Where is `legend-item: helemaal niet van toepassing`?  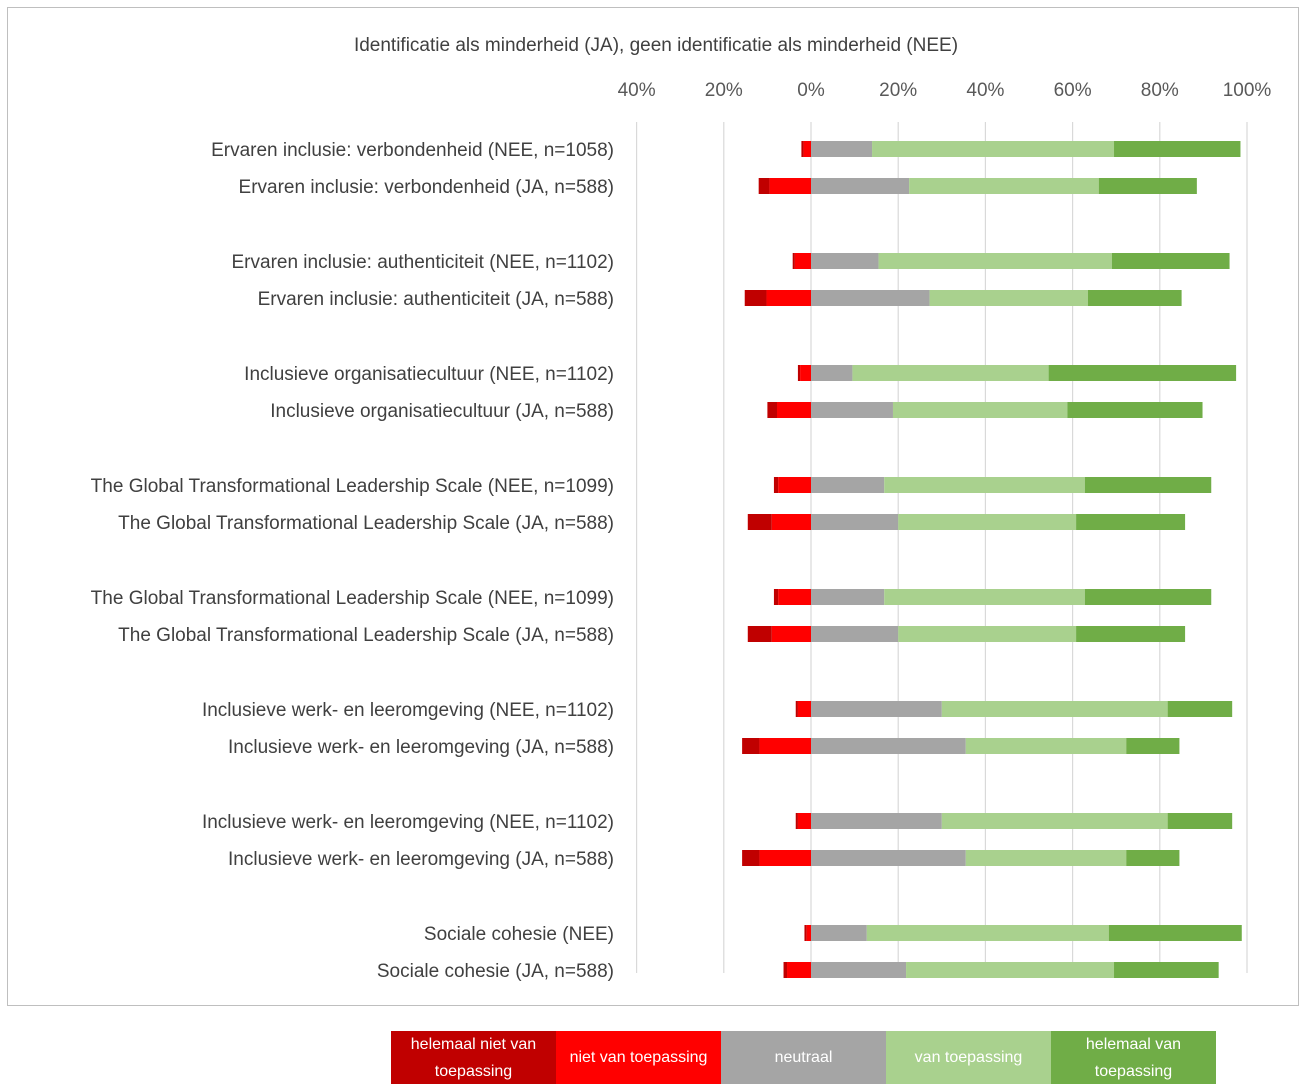 legend-item: helemaal niet van toepassing is located at coordinates (473, 1057).